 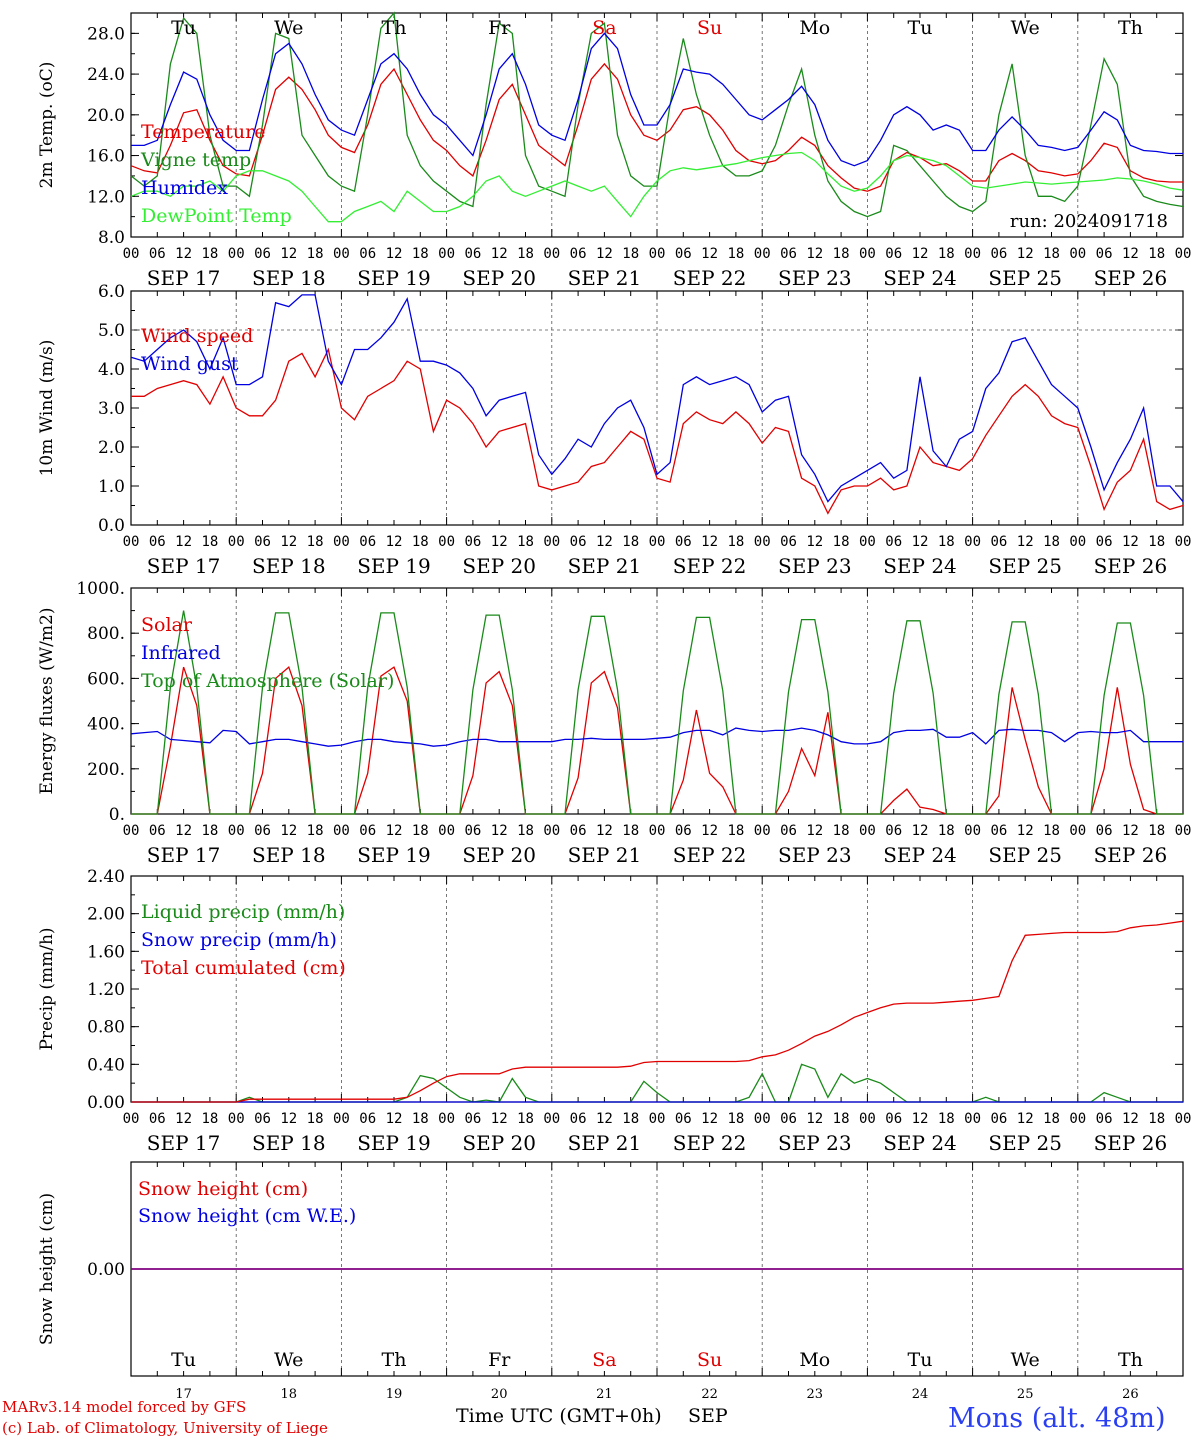 What do you see at coordinates (920, 855) in the screenshot?
I see `x-date-label: SEP 24` at bounding box center [920, 855].